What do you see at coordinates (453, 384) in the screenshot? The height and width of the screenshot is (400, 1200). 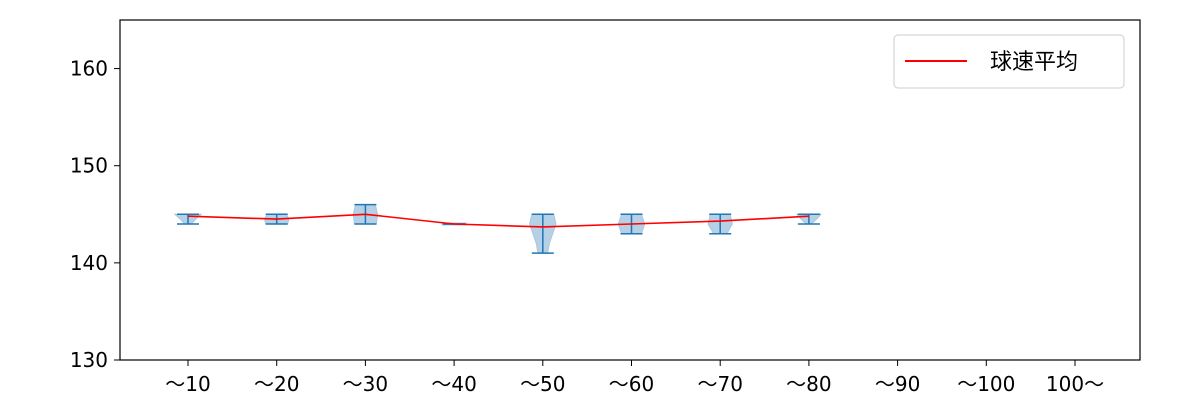 I see `x-tick-label: 〜40` at bounding box center [453, 384].